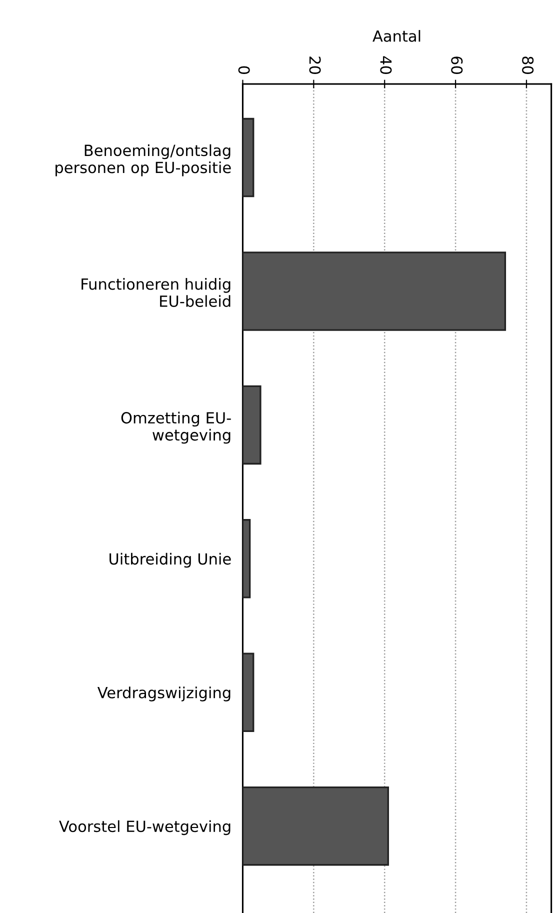 This screenshot has height=913, width=558. What do you see at coordinates (386, 65) in the screenshot?
I see `x-tick-label: 40` at bounding box center [386, 65].